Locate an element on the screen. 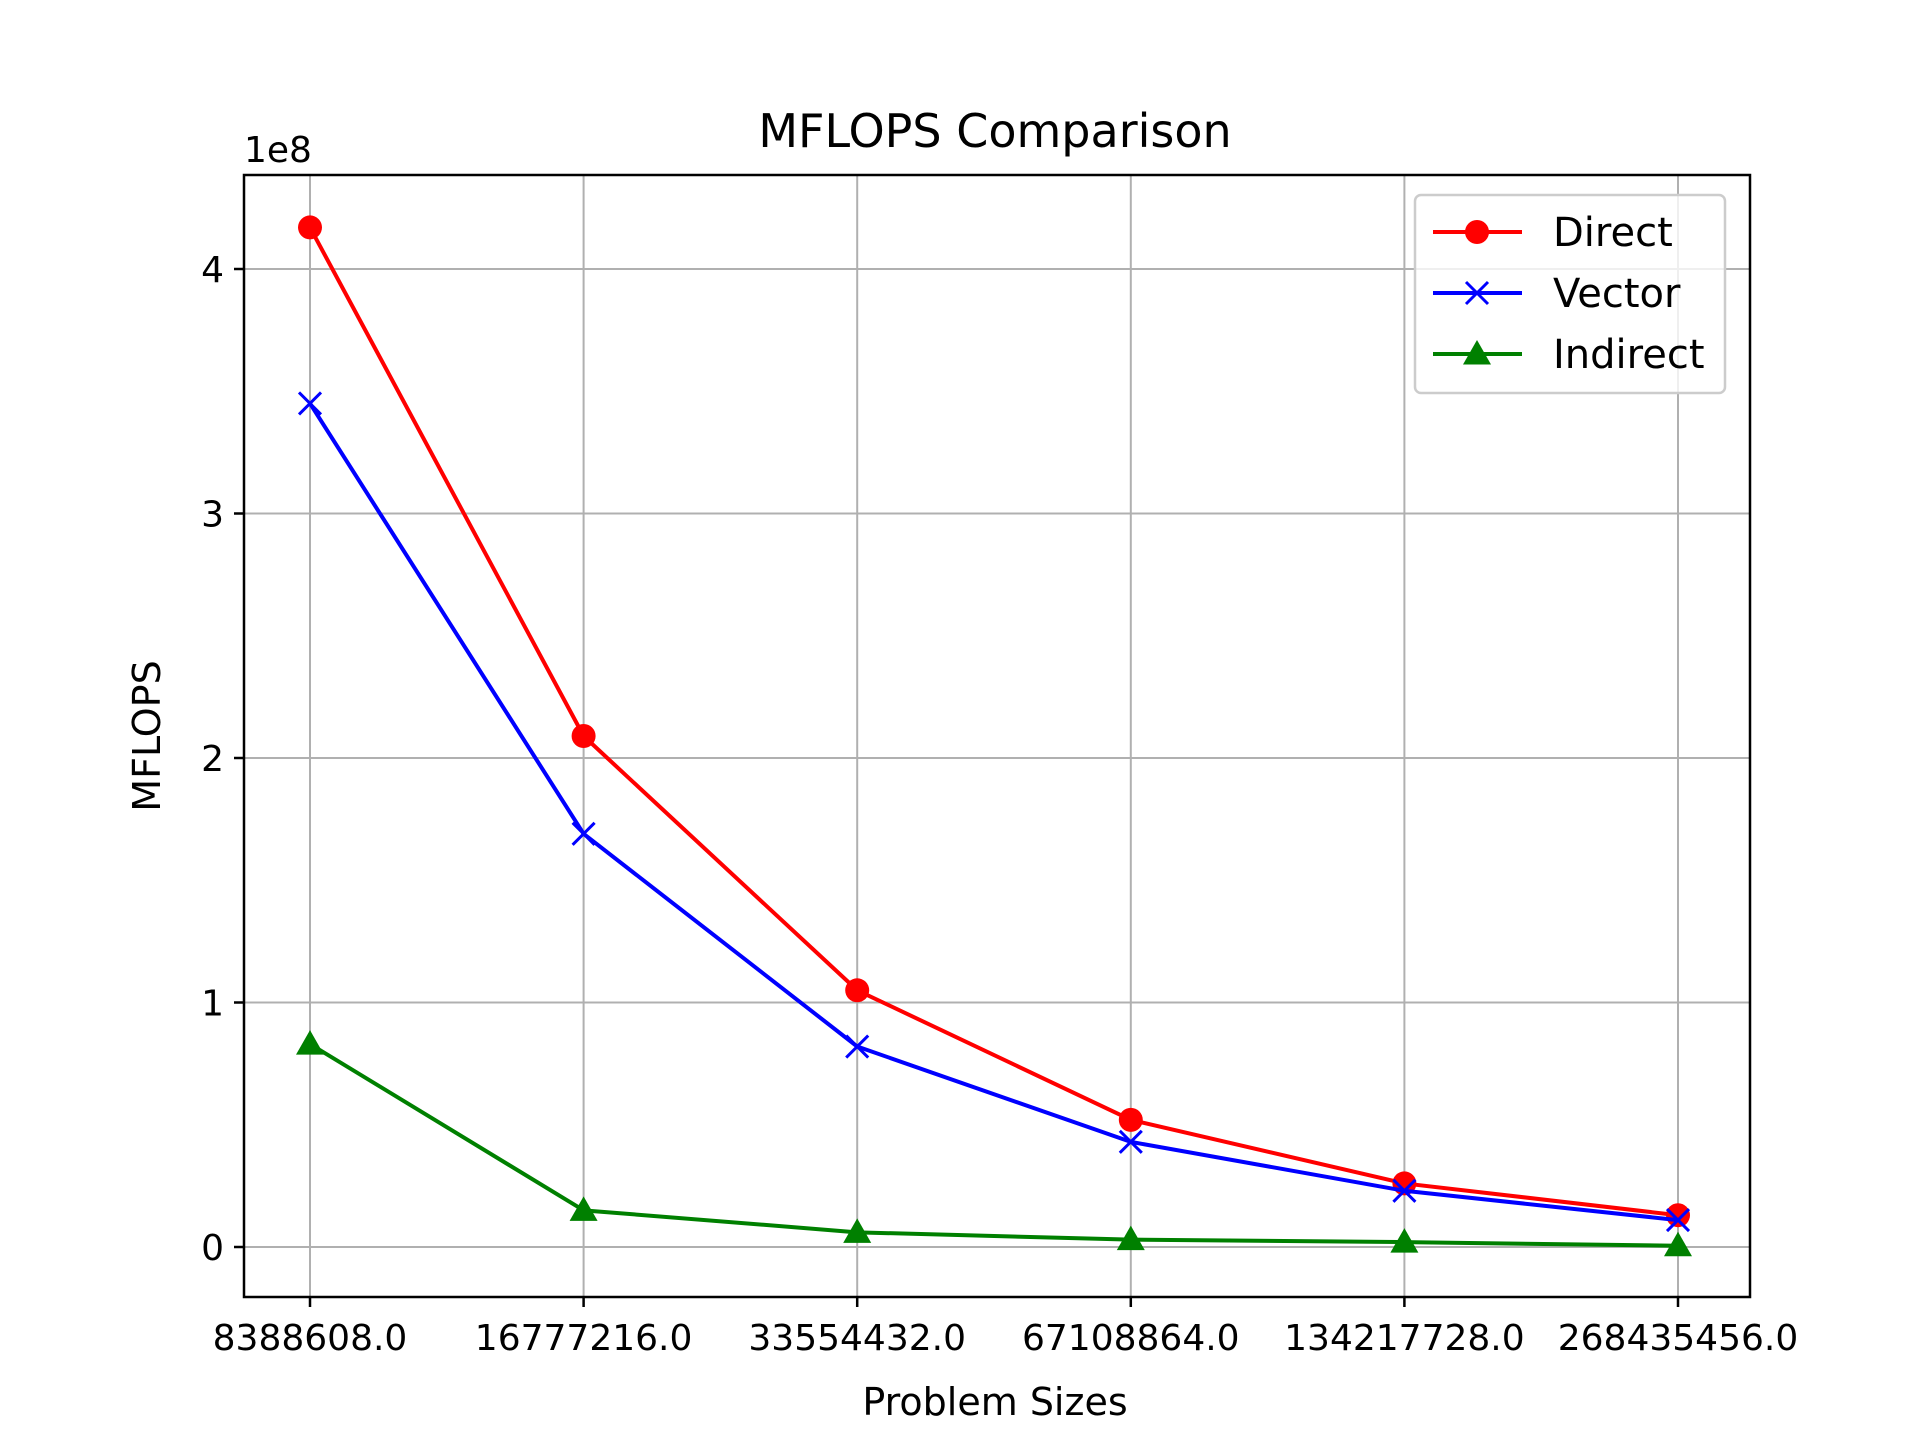 This screenshot has height=1440, width=1920. legend-item-direct: Direct is located at coordinates (1553, 233).